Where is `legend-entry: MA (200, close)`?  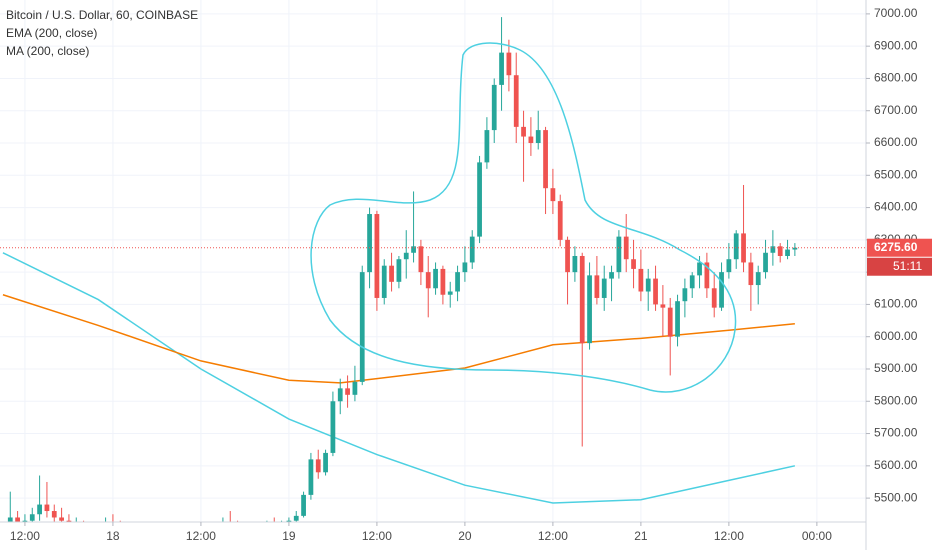 legend-entry: MA (200, close) is located at coordinates (47, 51).